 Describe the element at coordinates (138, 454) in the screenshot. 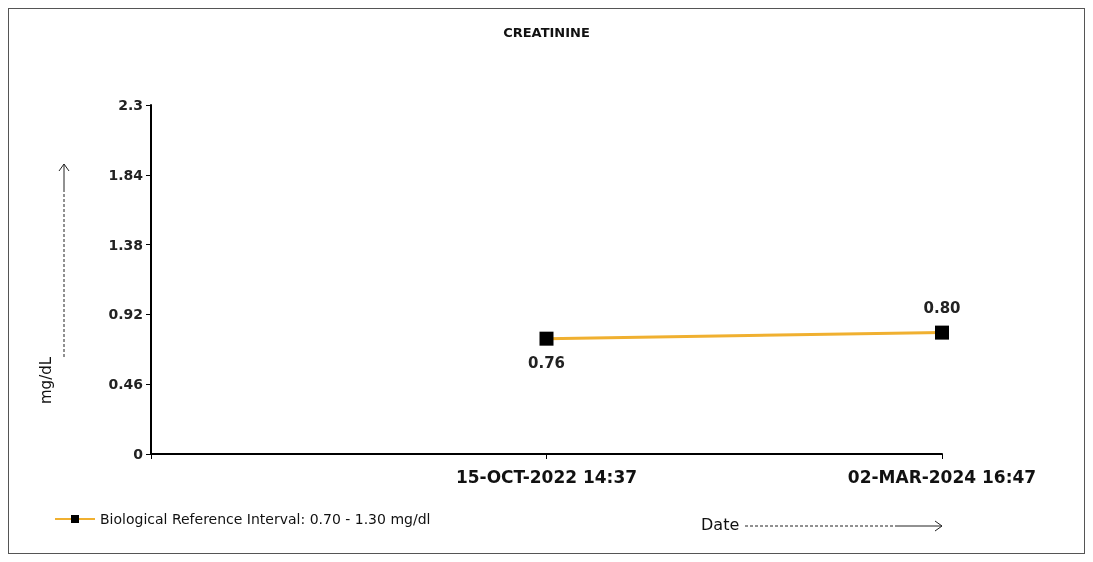

I see `y-tick-label: 0` at that location.